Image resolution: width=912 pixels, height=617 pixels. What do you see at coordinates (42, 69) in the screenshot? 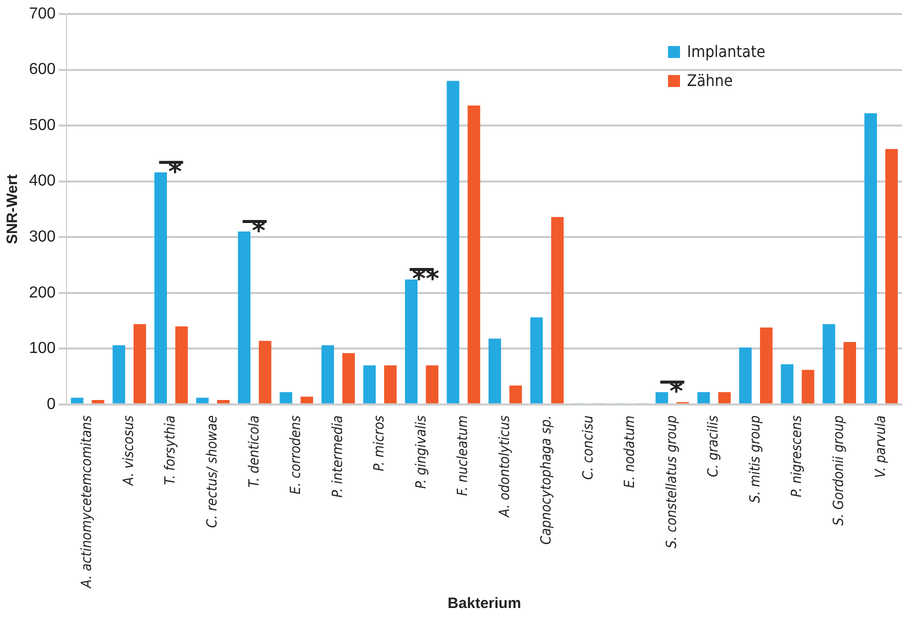
I see `y-tick-label: 600` at bounding box center [42, 69].